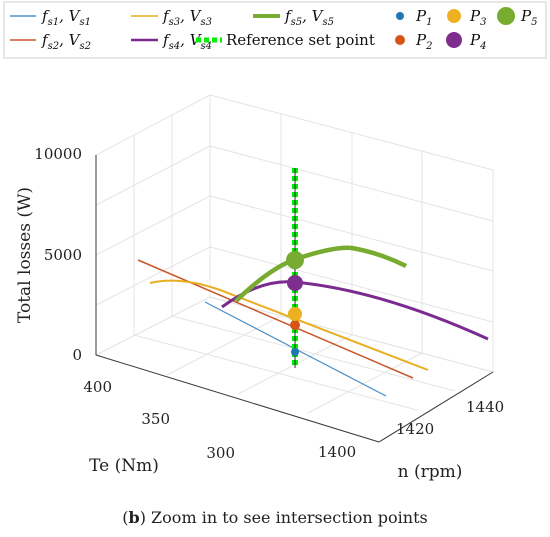 The image size is (550, 537). What do you see at coordinates (58, 154) in the screenshot?
I see `z-tick-2: 10000` at bounding box center [58, 154].